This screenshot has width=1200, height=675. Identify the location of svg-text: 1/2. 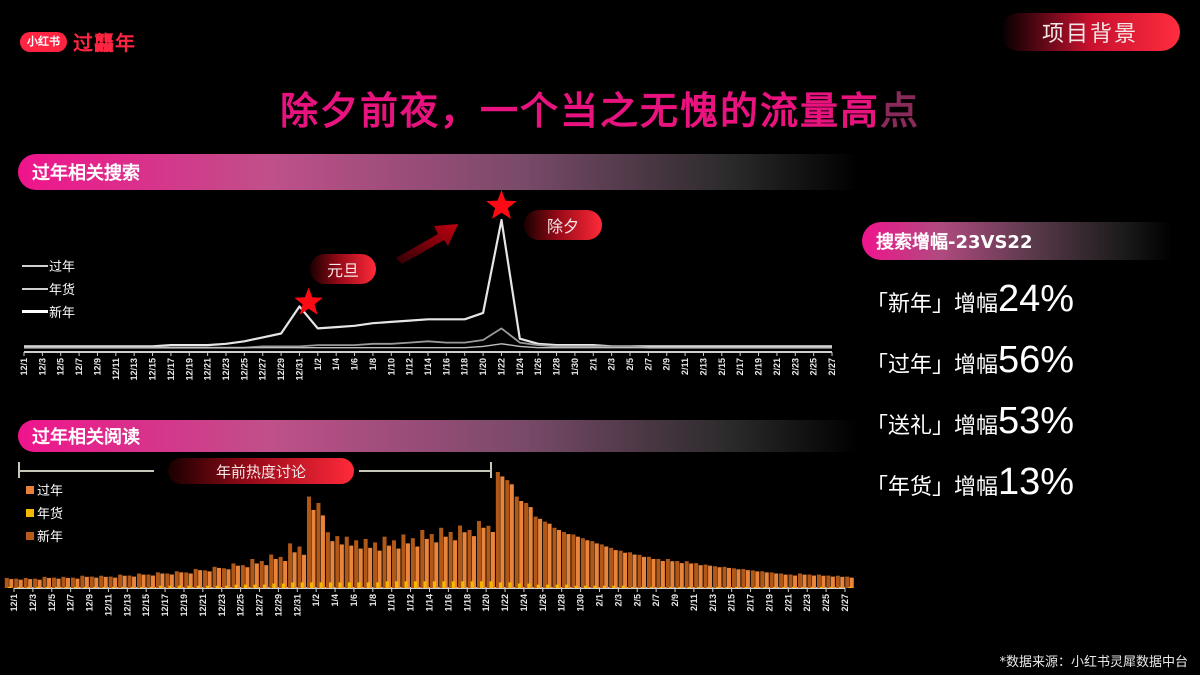
(318, 364).